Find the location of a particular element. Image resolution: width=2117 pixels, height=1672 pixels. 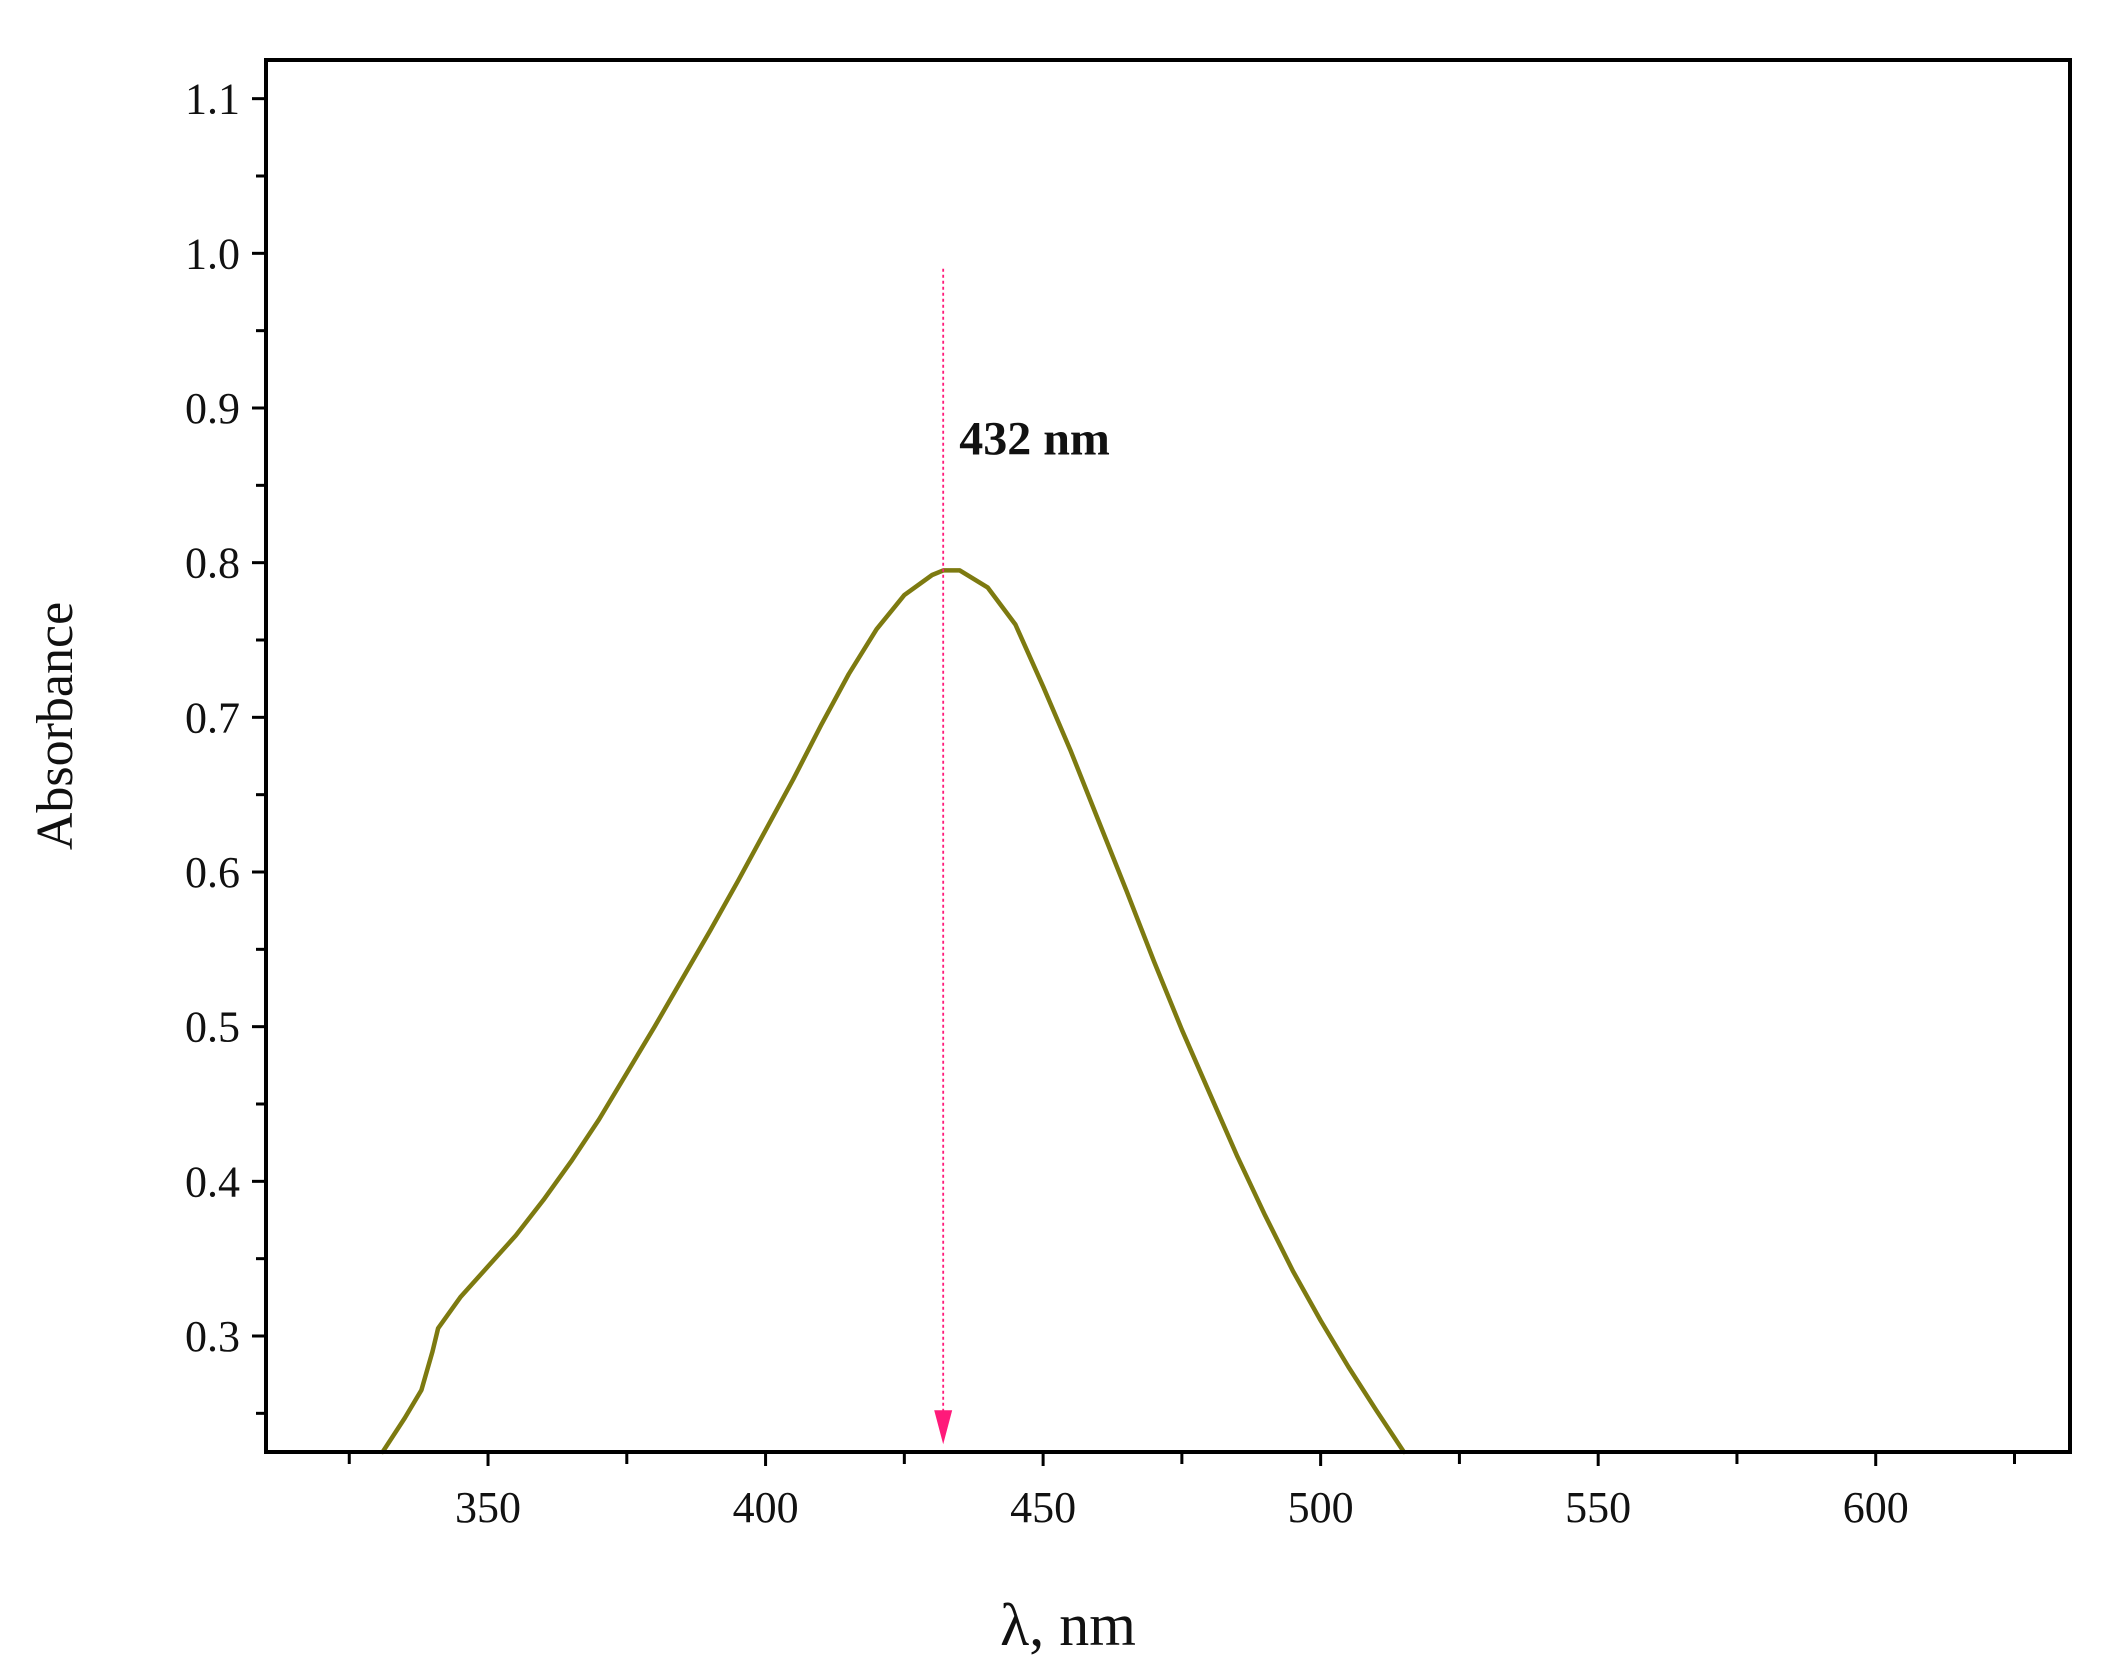

y-tick-label: 0.4 is located at coordinates (212, 1181).